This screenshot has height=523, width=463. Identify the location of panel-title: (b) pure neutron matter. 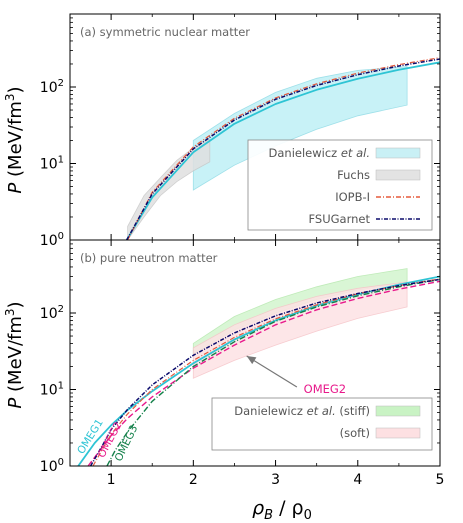
(149, 258).